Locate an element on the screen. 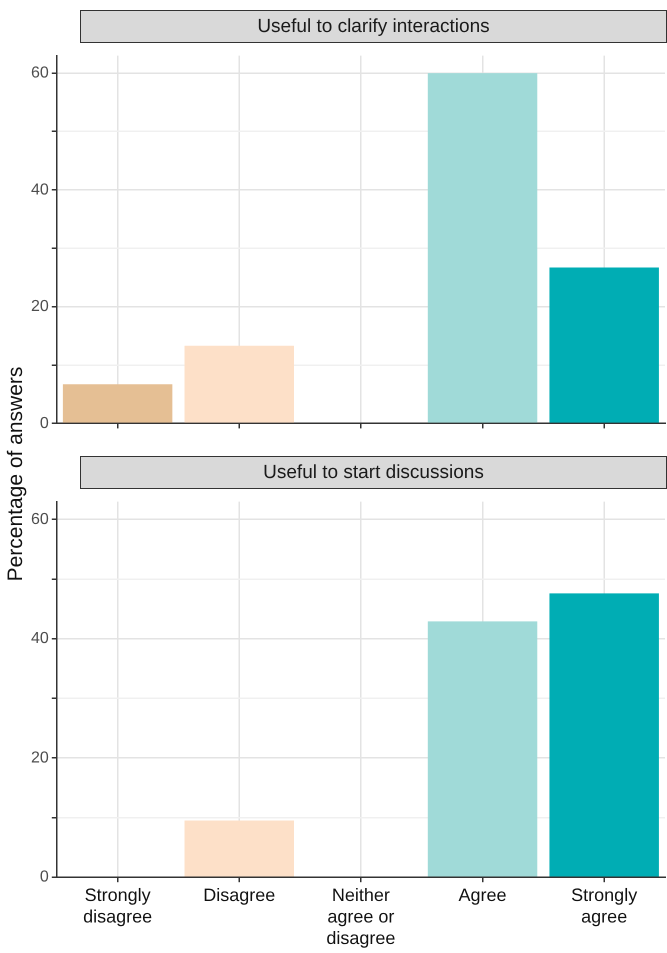 The width and height of the screenshot is (667, 953). x-tick-label: Neither agree or disagree is located at coordinates (361, 916).